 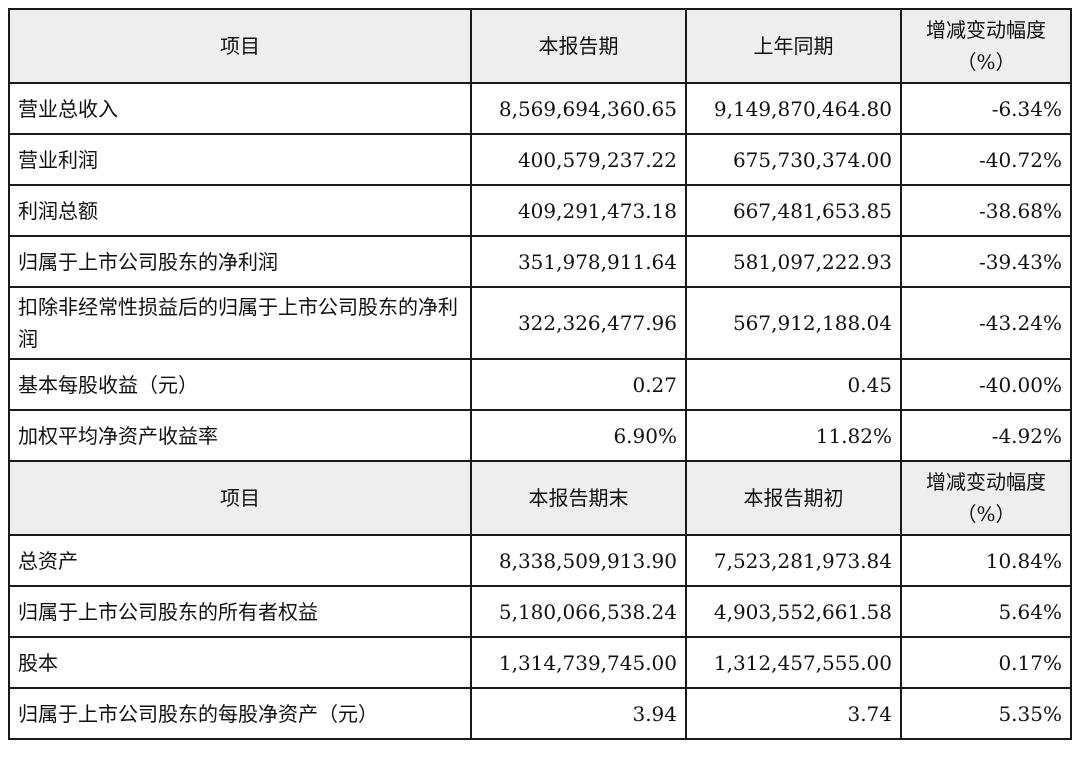 What do you see at coordinates (240, 159) in the screenshot?
I see `row-label: 营业利润` at bounding box center [240, 159].